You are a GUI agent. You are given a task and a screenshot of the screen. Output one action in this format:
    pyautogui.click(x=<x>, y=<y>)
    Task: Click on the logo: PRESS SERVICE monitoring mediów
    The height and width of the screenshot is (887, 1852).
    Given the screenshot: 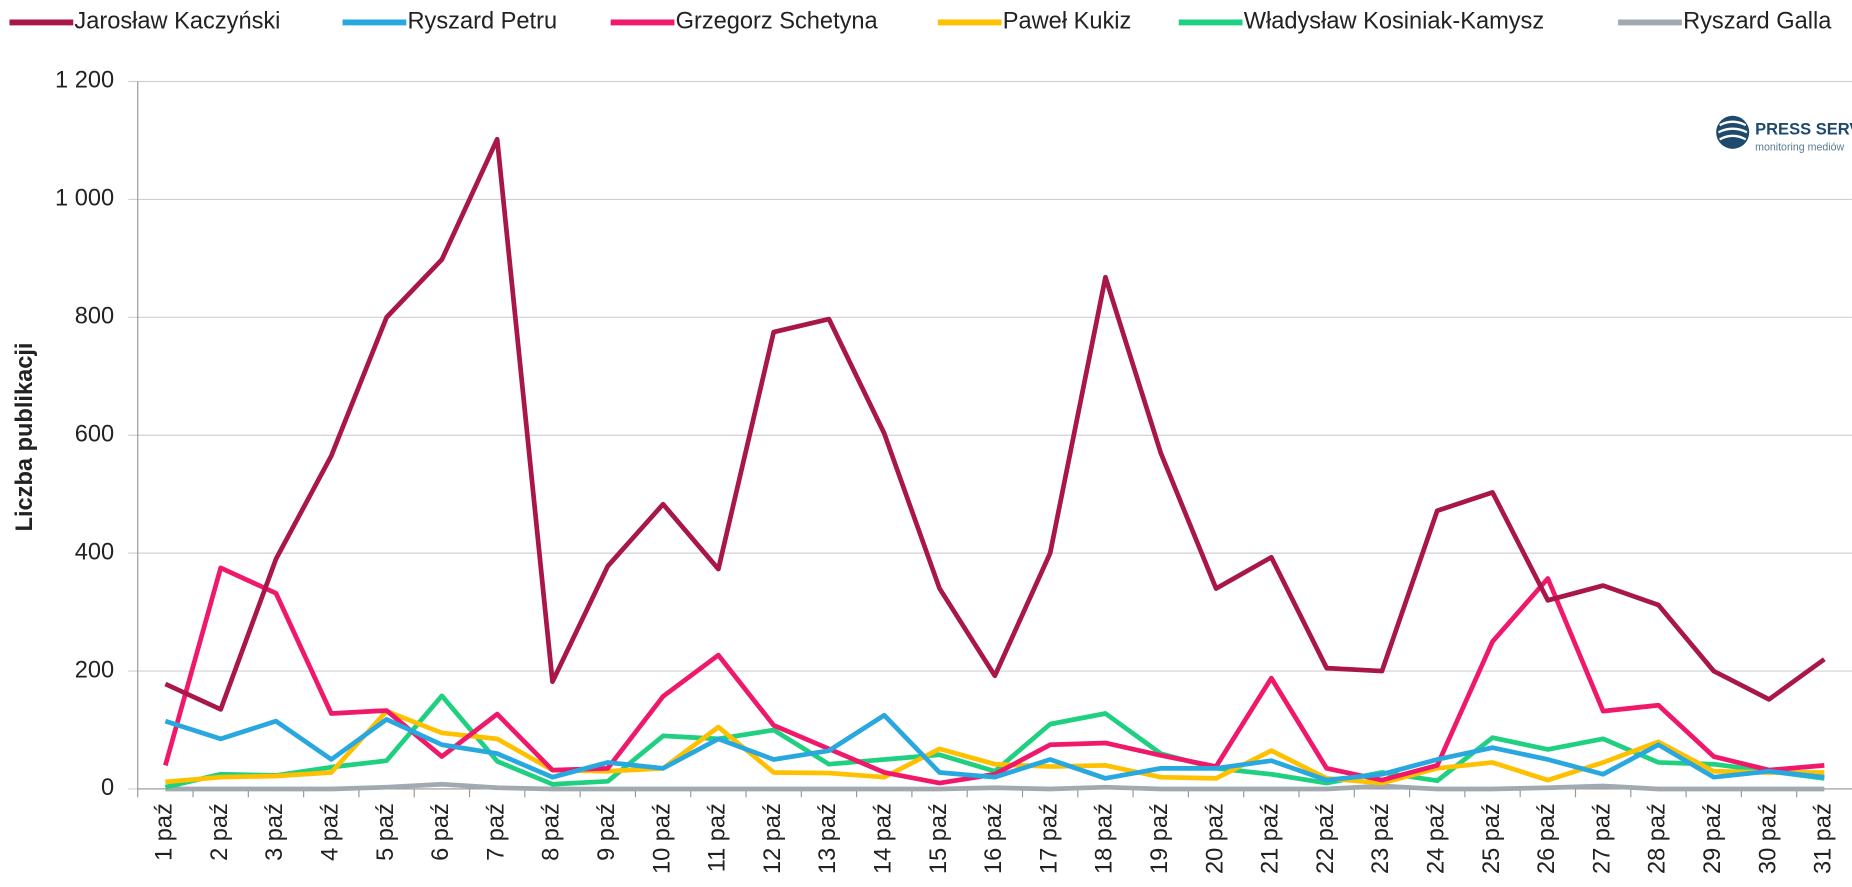 What is the action you would take?
    pyautogui.click(x=1784, y=134)
    